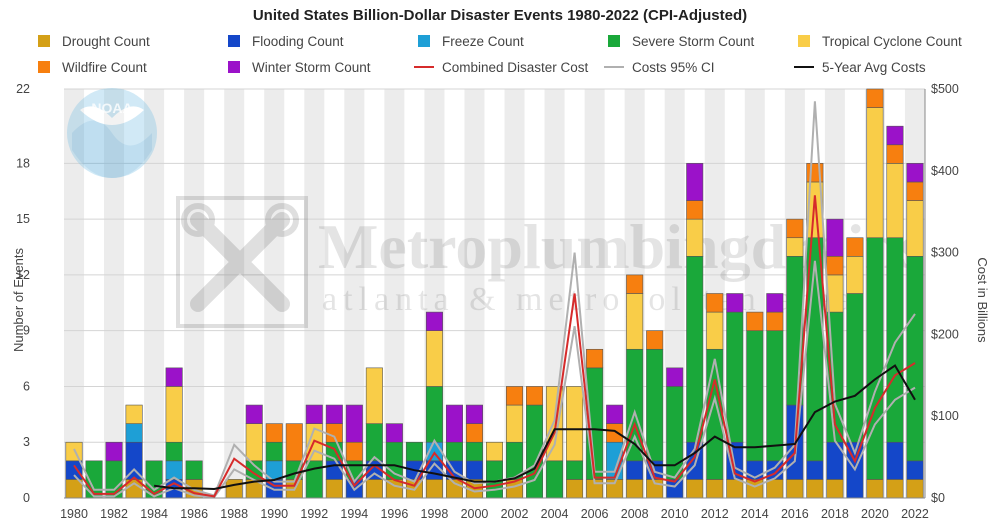  Describe the element at coordinates (334, 489) in the screenshot. I see `bar-drought-count-1993` at that location.